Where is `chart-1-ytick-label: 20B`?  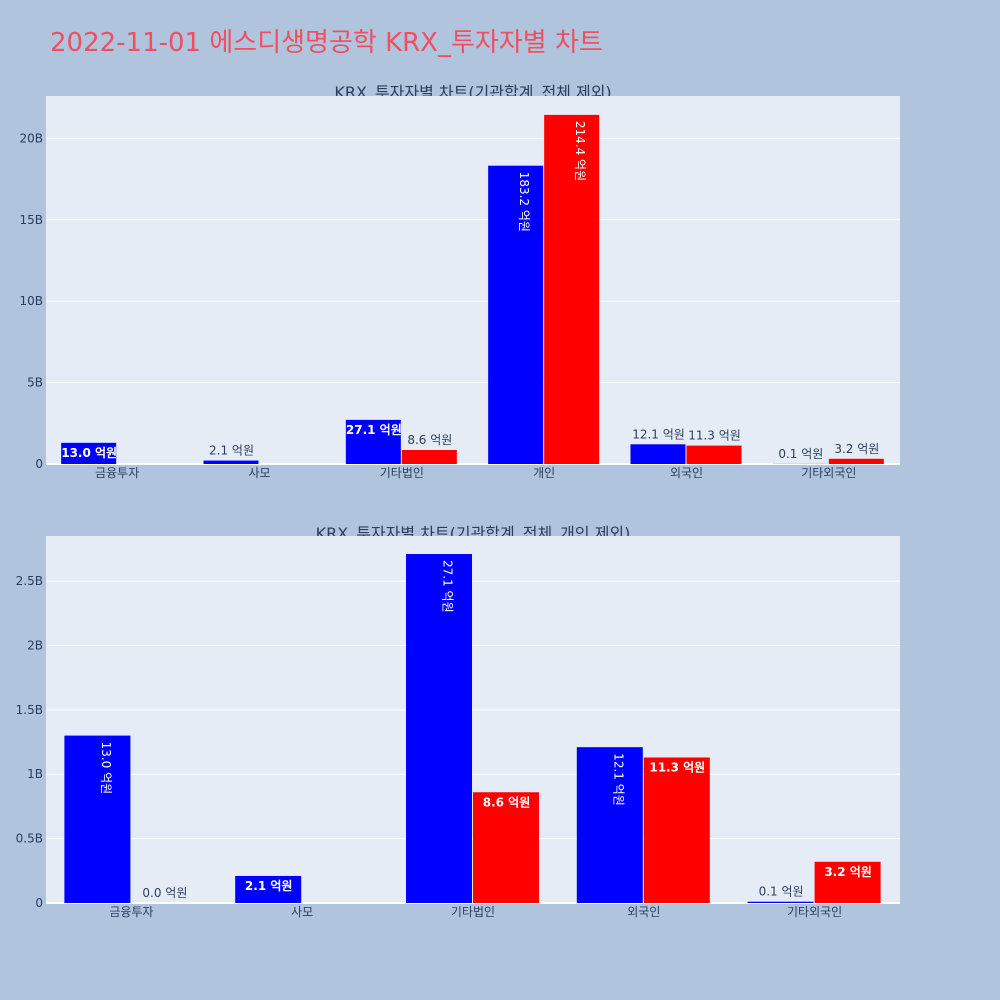
chart-1-ytick-label: 20B is located at coordinates (31, 138).